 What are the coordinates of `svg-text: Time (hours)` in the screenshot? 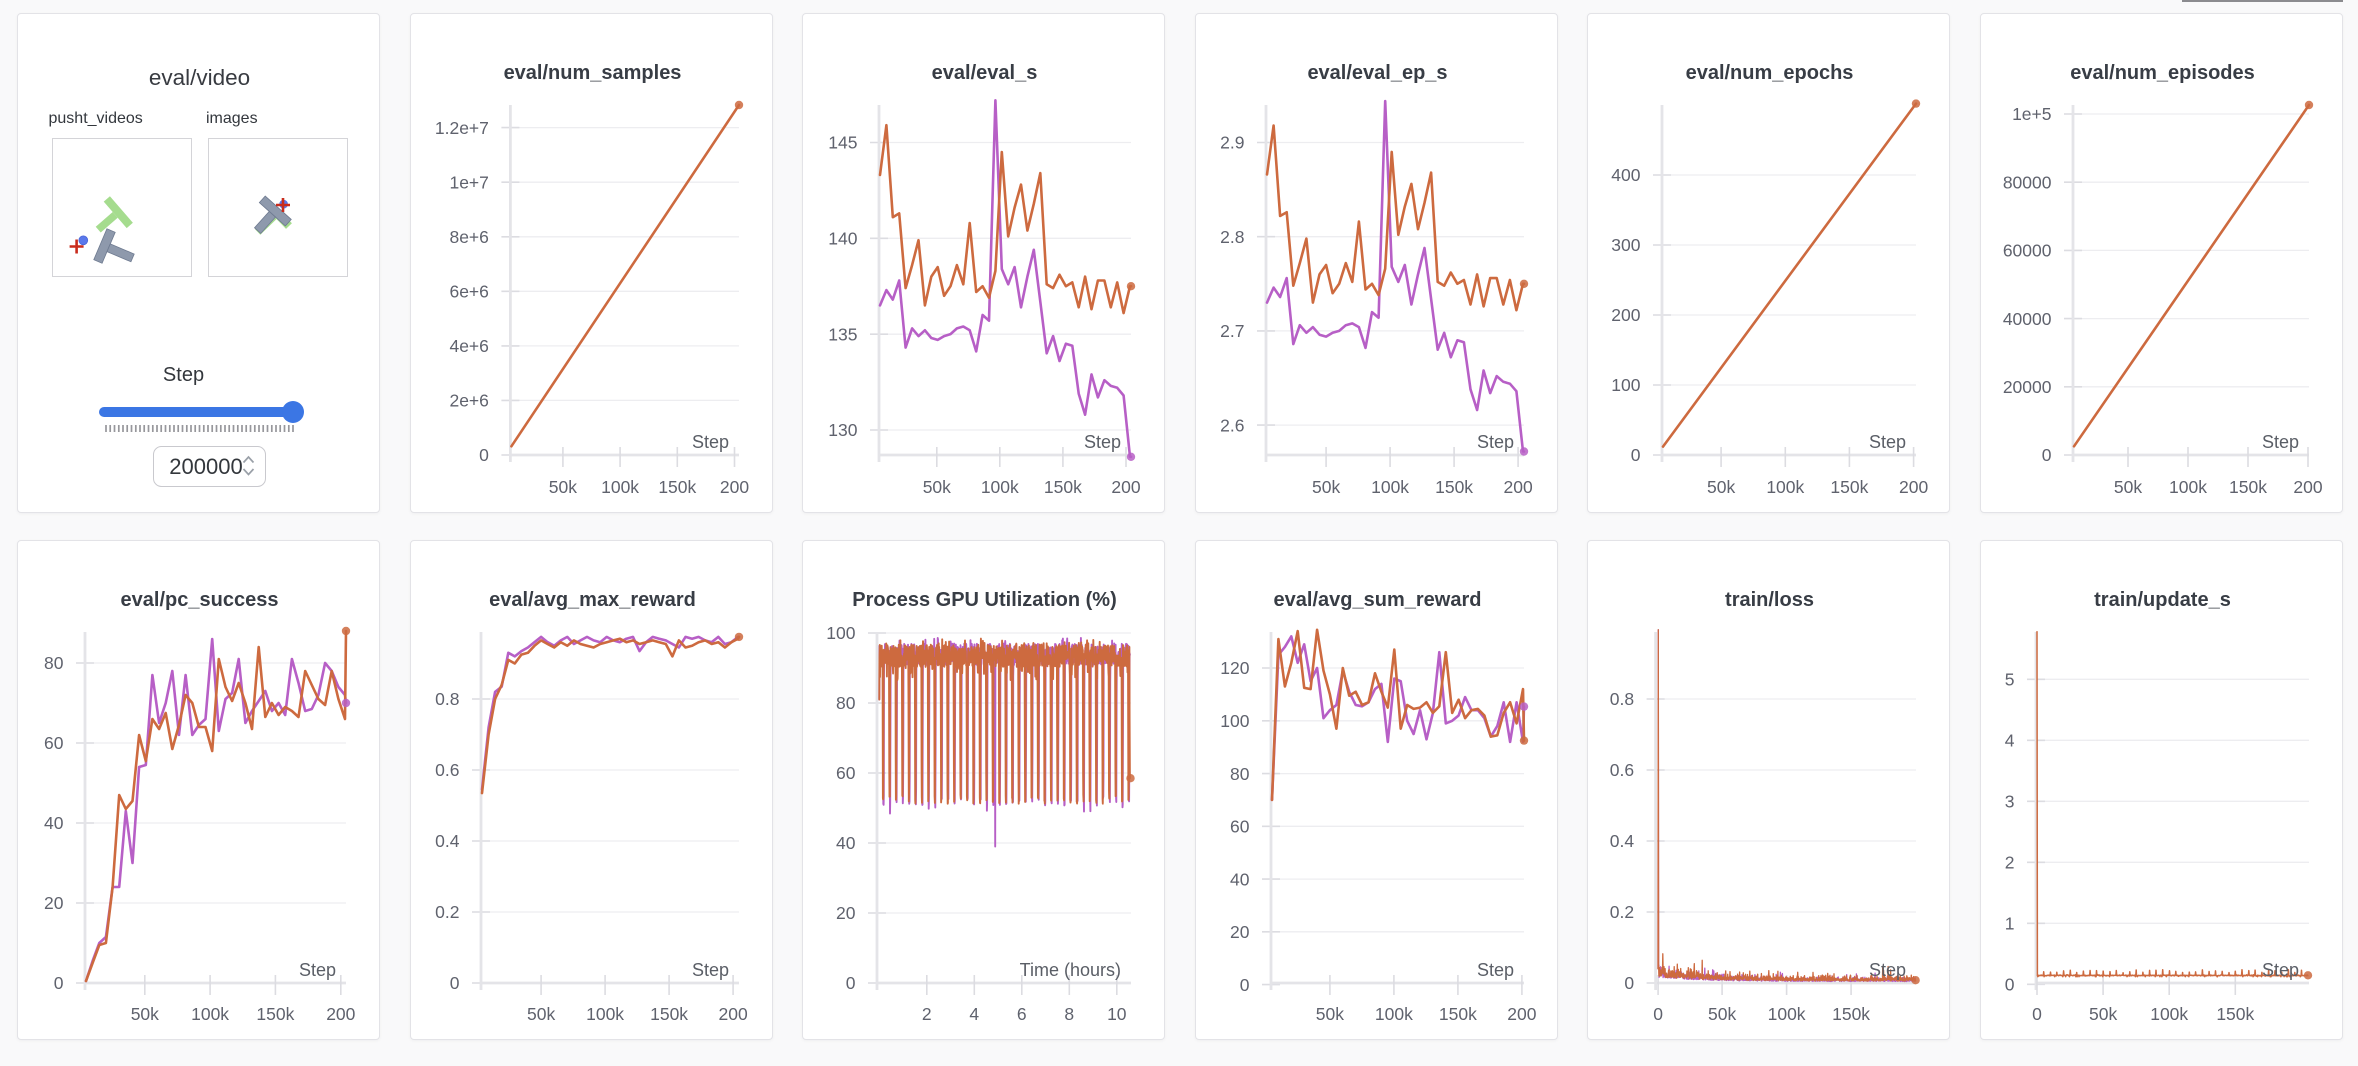 It's located at (1070, 970).